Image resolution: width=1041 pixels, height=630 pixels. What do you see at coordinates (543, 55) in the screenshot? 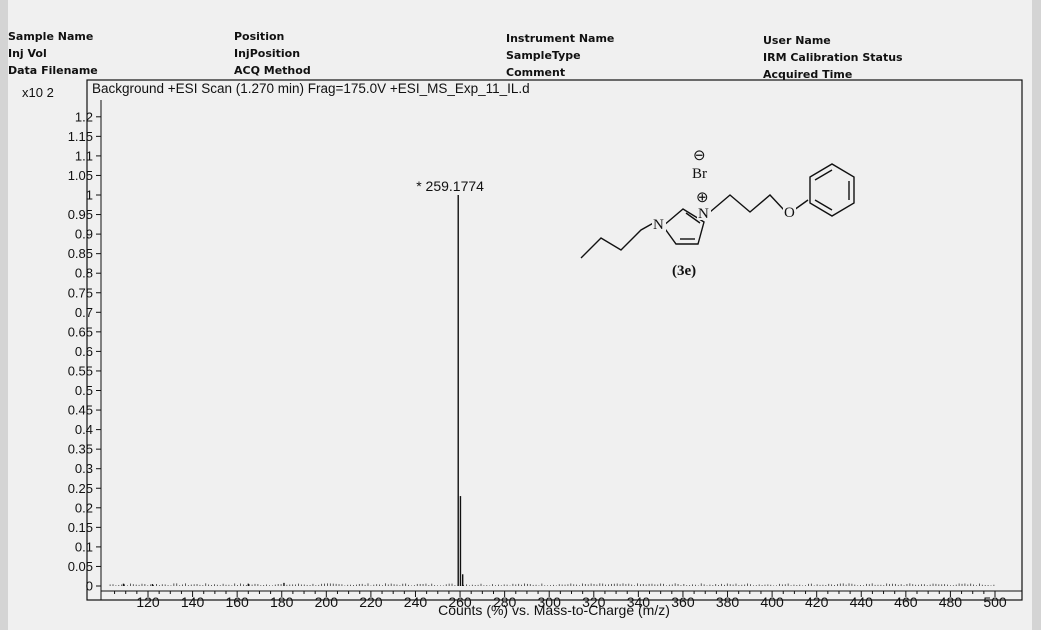
I see `header-sample-type: SampleType` at bounding box center [543, 55].